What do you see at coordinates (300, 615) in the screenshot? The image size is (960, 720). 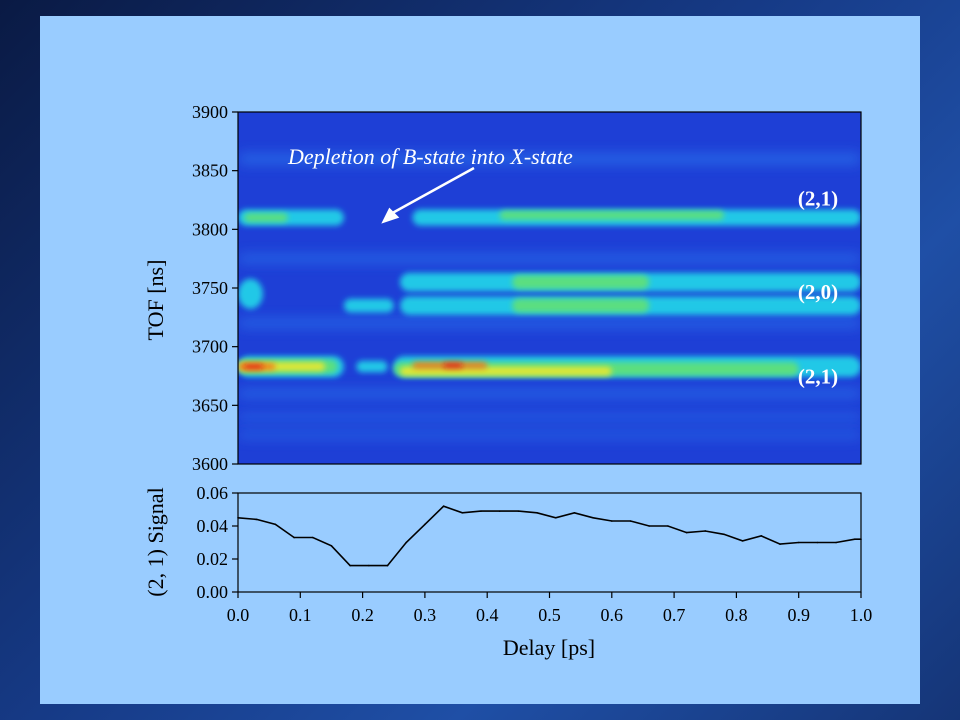 I see `line-x-tick-label: 0.1` at bounding box center [300, 615].